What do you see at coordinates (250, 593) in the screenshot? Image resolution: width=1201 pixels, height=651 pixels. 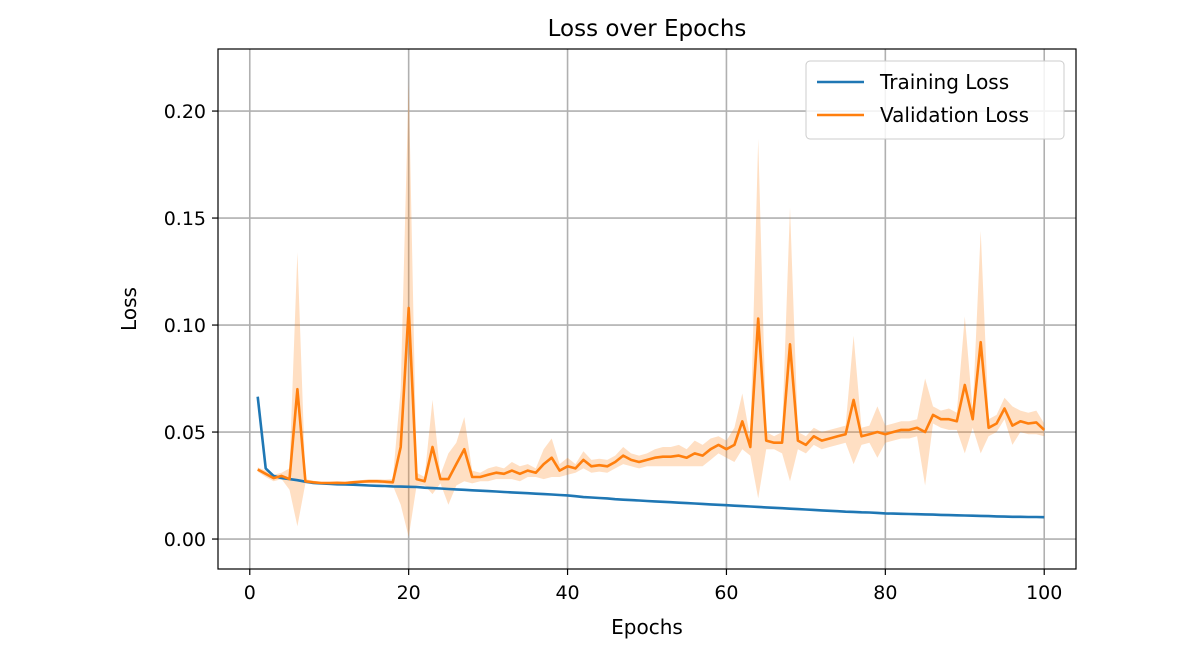 I see `x-tick-label: 0` at bounding box center [250, 593].